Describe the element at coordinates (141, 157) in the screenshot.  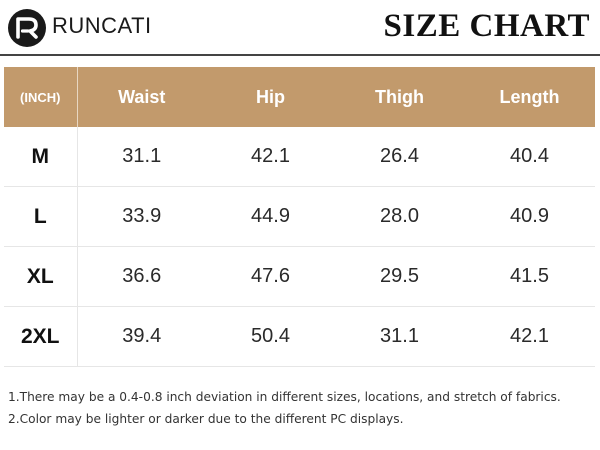
I see `waist-cell: 31.1` at that location.